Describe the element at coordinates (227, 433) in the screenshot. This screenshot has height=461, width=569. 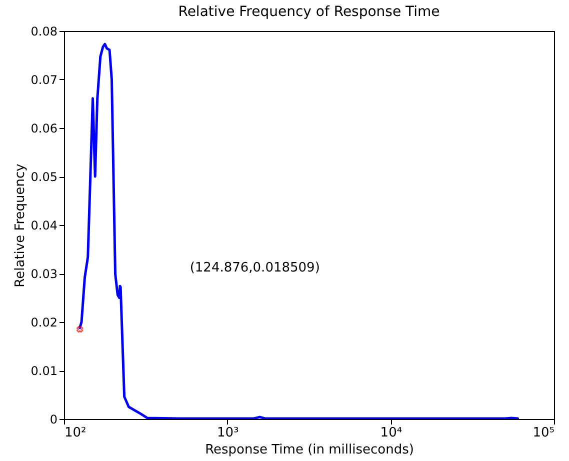
I see `x-tick-label: 10³` at that location.